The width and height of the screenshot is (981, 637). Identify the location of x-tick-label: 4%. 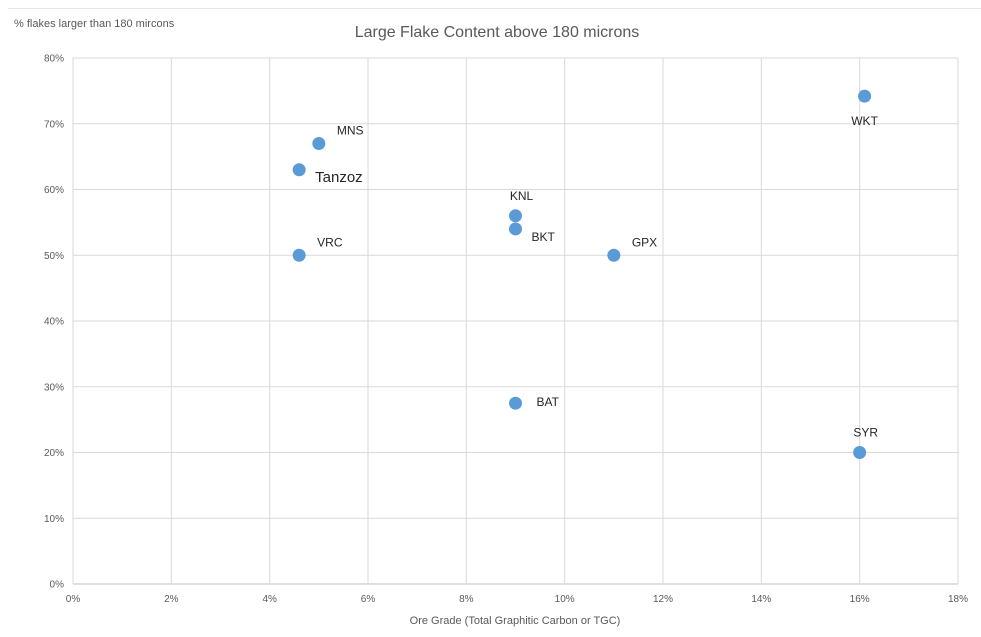
(269, 599).